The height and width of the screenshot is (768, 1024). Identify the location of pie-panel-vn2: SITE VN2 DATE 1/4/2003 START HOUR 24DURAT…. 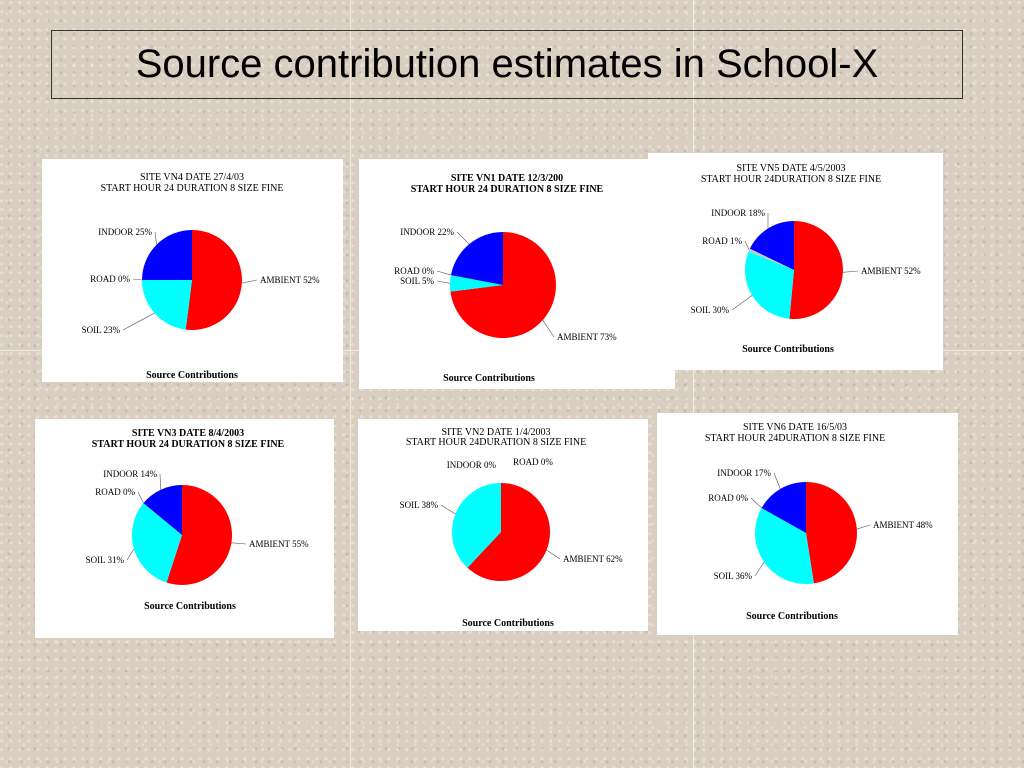
(503, 525).